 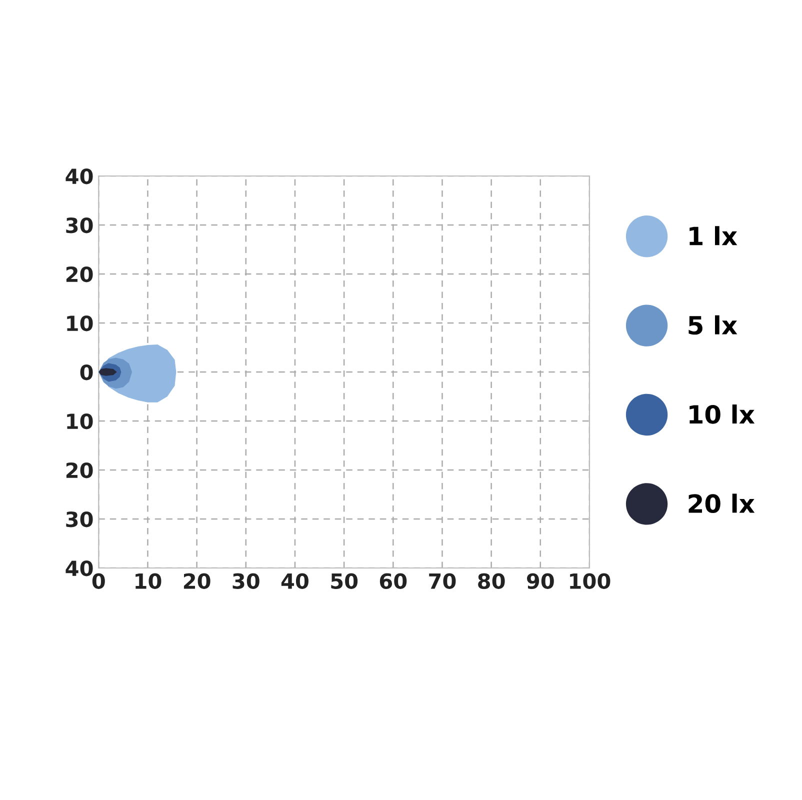 What do you see at coordinates (246, 581) in the screenshot?
I see `x-tick-label: 30` at bounding box center [246, 581].